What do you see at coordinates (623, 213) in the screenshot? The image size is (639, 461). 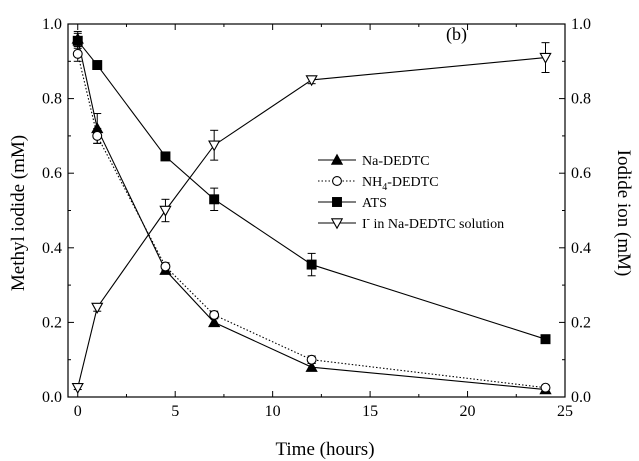 I see `y-axis-right-title: Iodide ion (mM)` at bounding box center [623, 213].